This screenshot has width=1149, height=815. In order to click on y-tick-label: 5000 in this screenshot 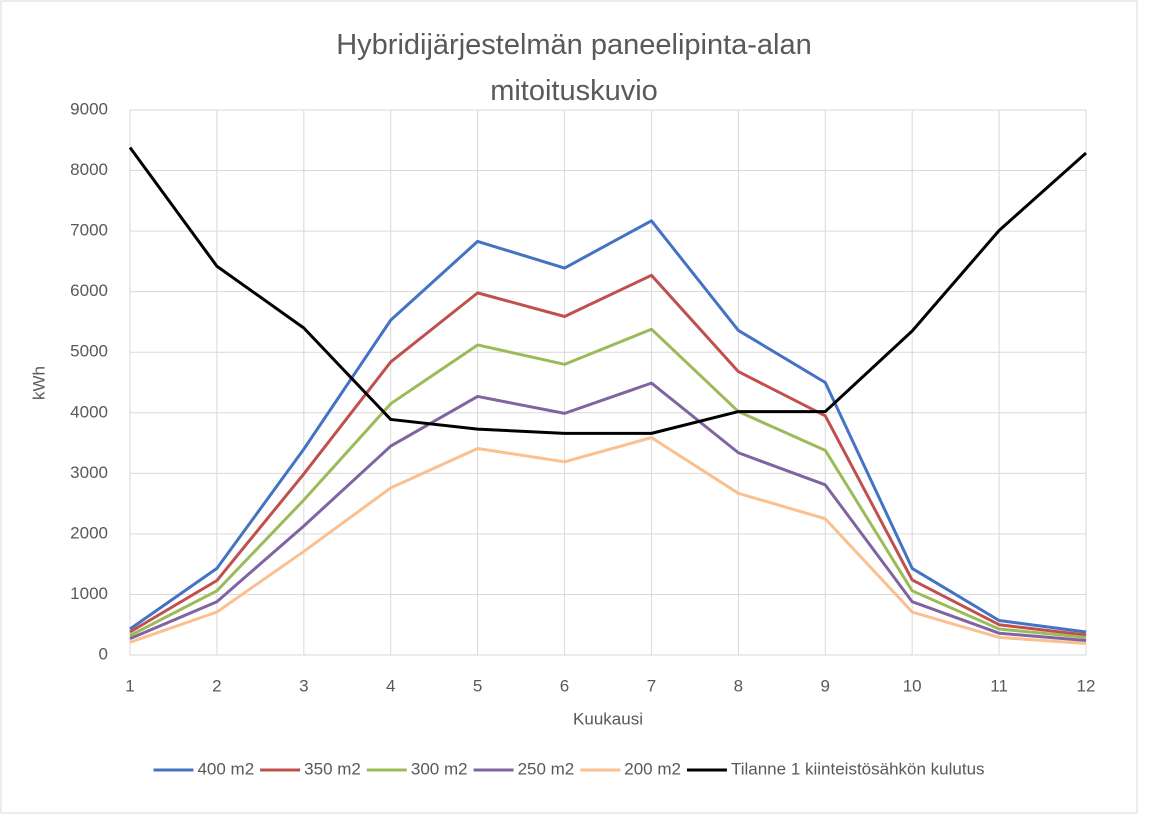, I will do `click(89, 351)`.